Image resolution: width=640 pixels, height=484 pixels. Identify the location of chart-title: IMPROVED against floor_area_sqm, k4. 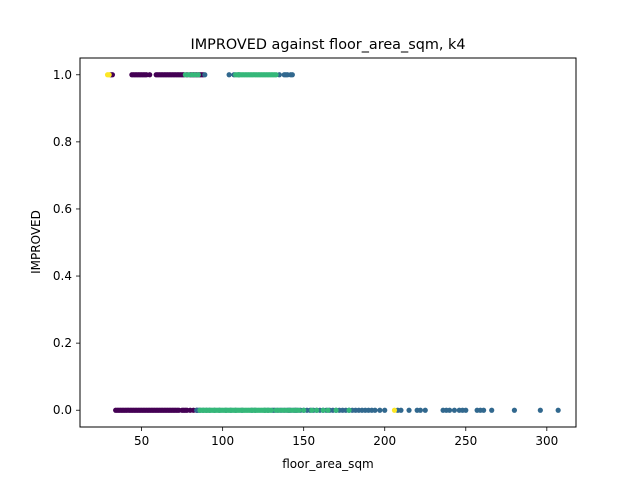
(328, 45).